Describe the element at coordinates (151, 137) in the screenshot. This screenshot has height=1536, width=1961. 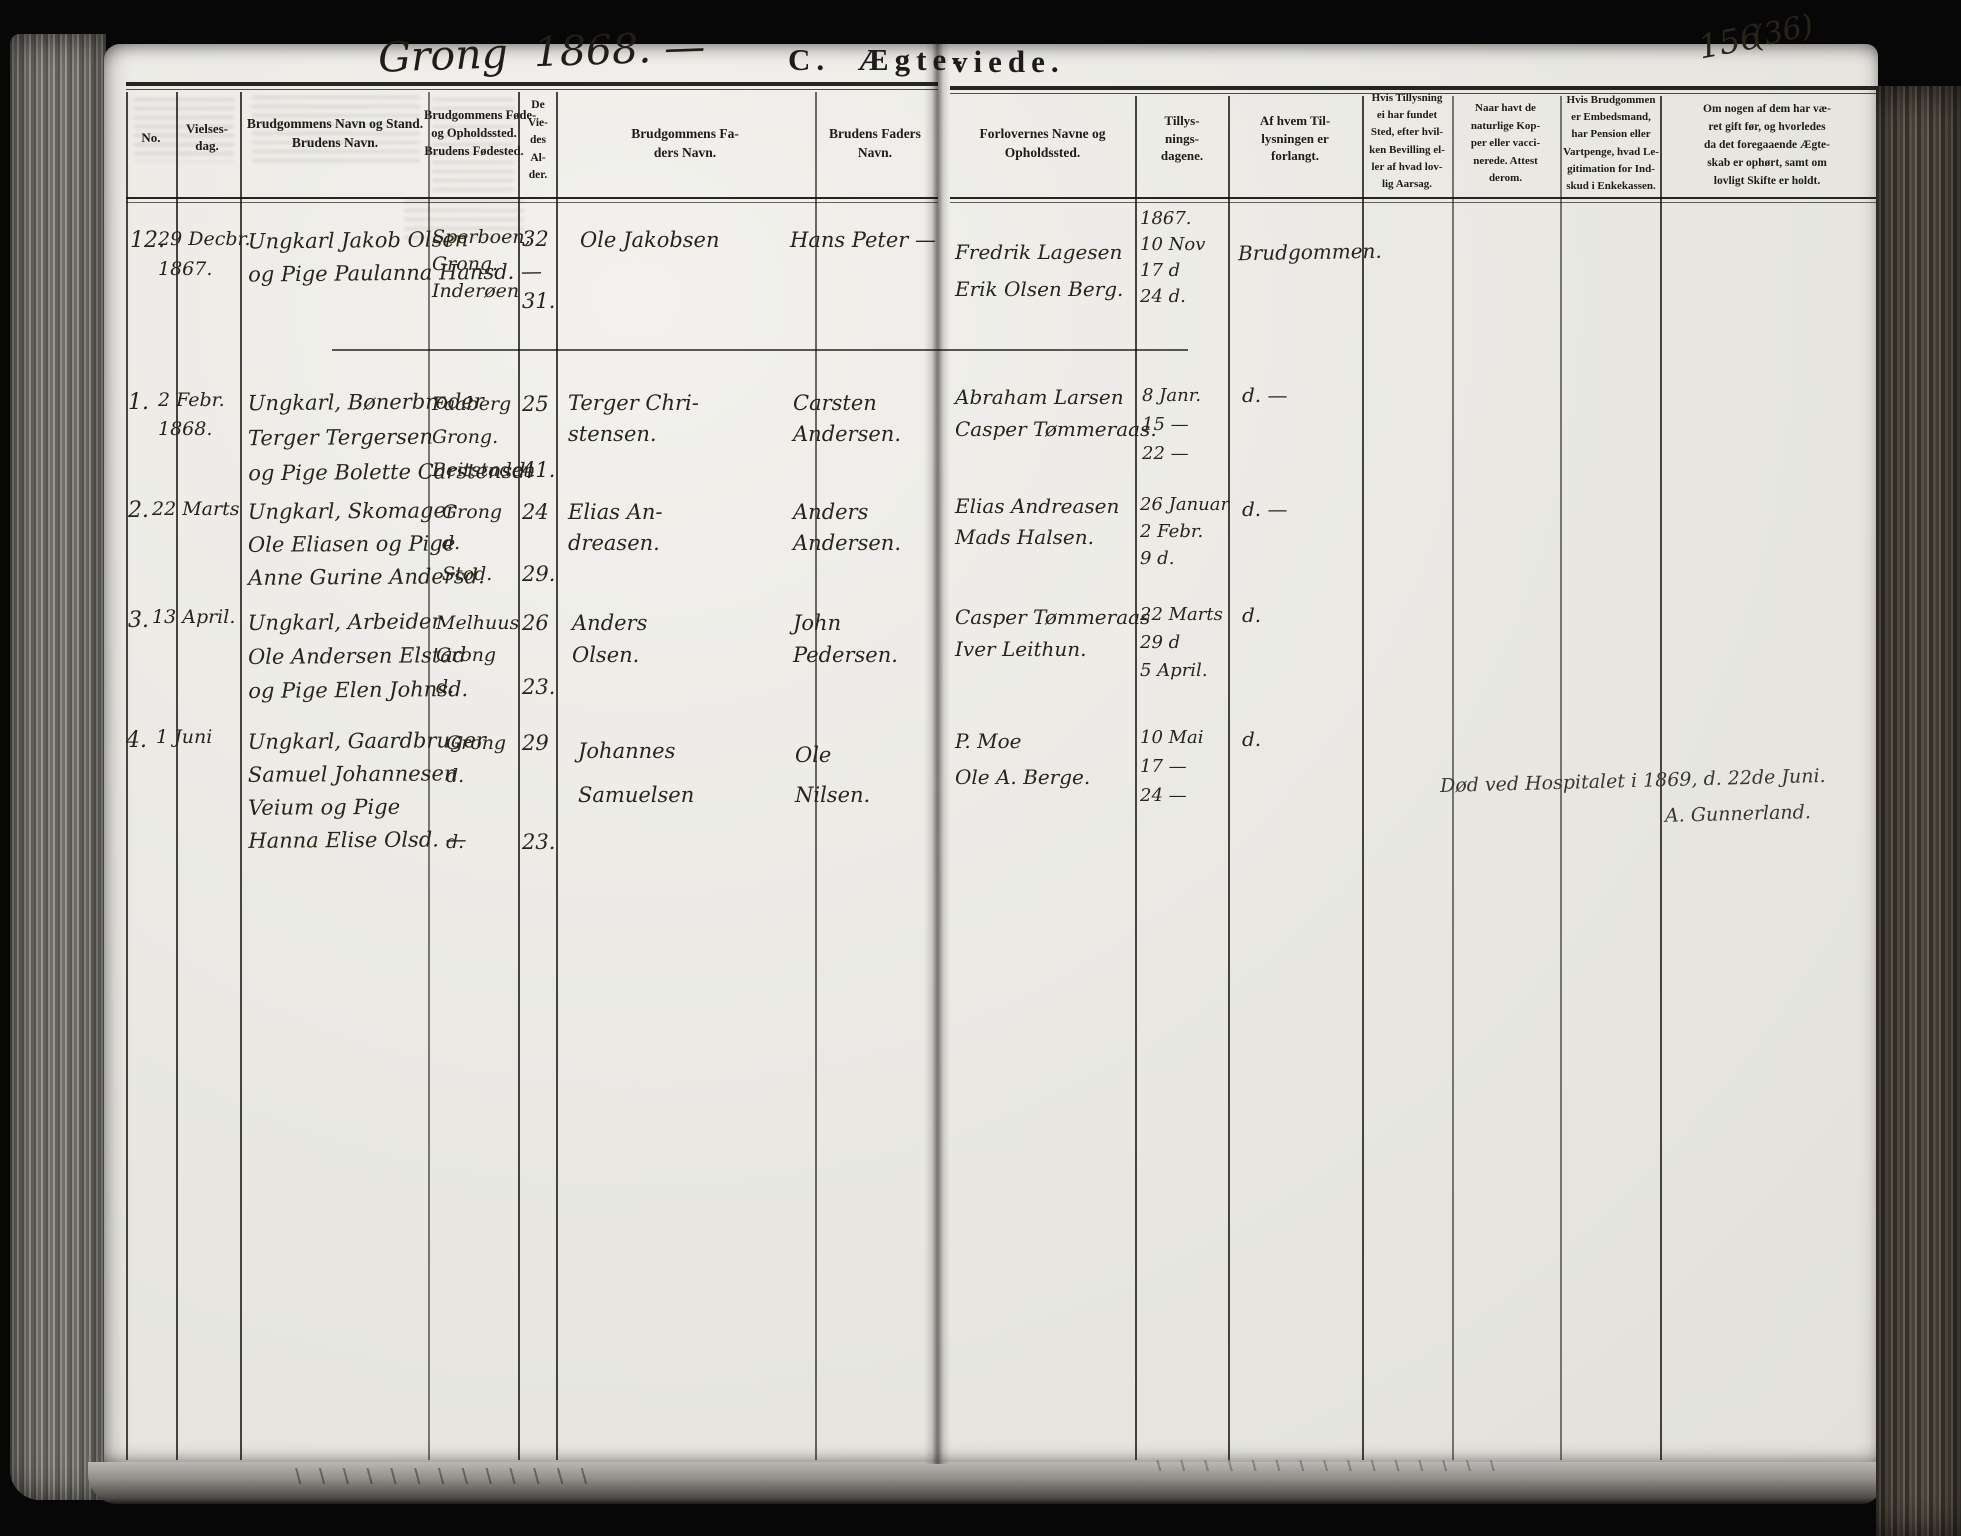
I see `column-header-no: No.` at that location.